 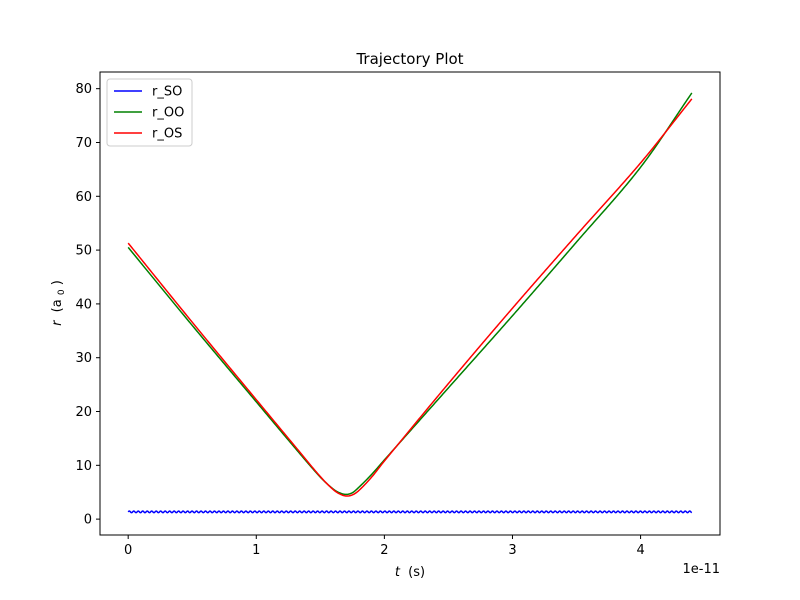 What do you see at coordinates (83, 304) in the screenshot?
I see `y-tick-label: 40` at bounding box center [83, 304].